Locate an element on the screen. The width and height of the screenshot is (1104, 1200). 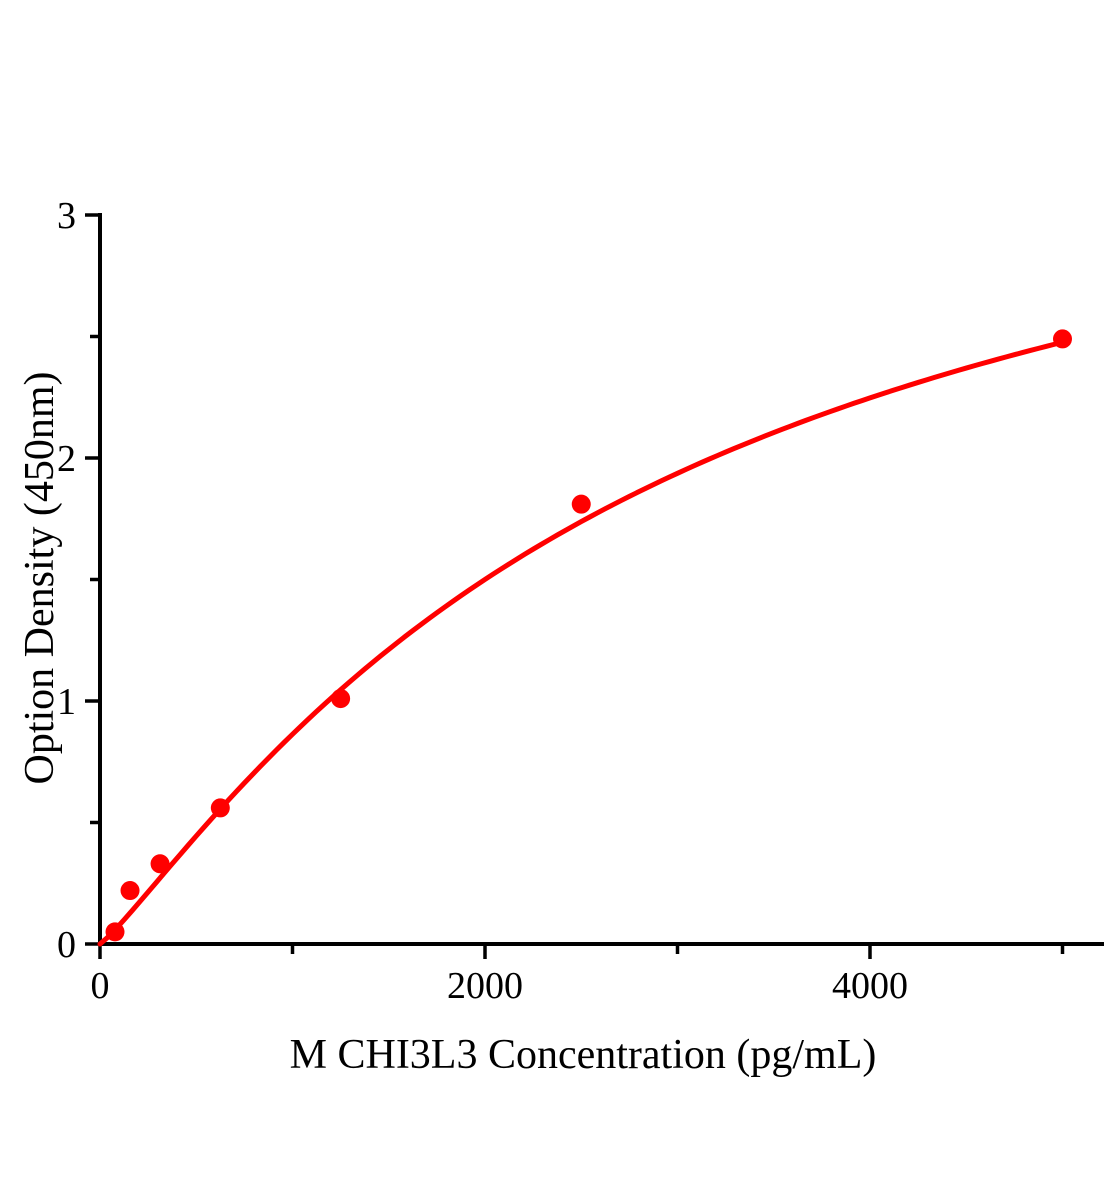
x-tick-label: 4000 is located at coordinates (870, 986).